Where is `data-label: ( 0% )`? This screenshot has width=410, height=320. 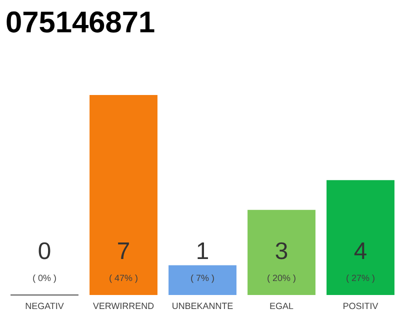
data-label: ( 0% ) is located at coordinates (44, 278).